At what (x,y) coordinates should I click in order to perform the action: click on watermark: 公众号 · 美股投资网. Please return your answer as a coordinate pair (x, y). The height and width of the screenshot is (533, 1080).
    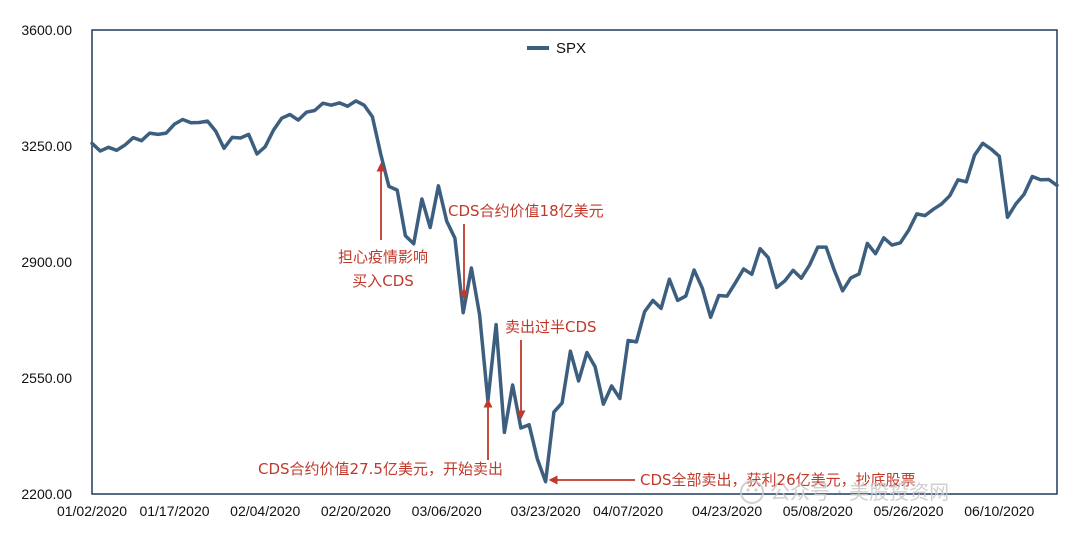
    Looking at the image, I should click on (844, 492).